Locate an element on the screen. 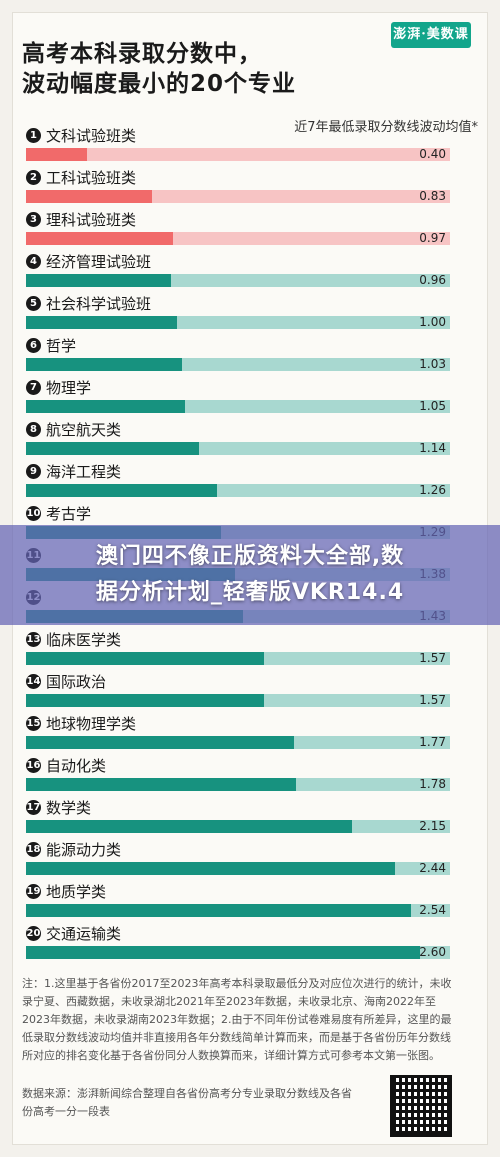  bar-value-label: 1.26 is located at coordinates (432, 490).